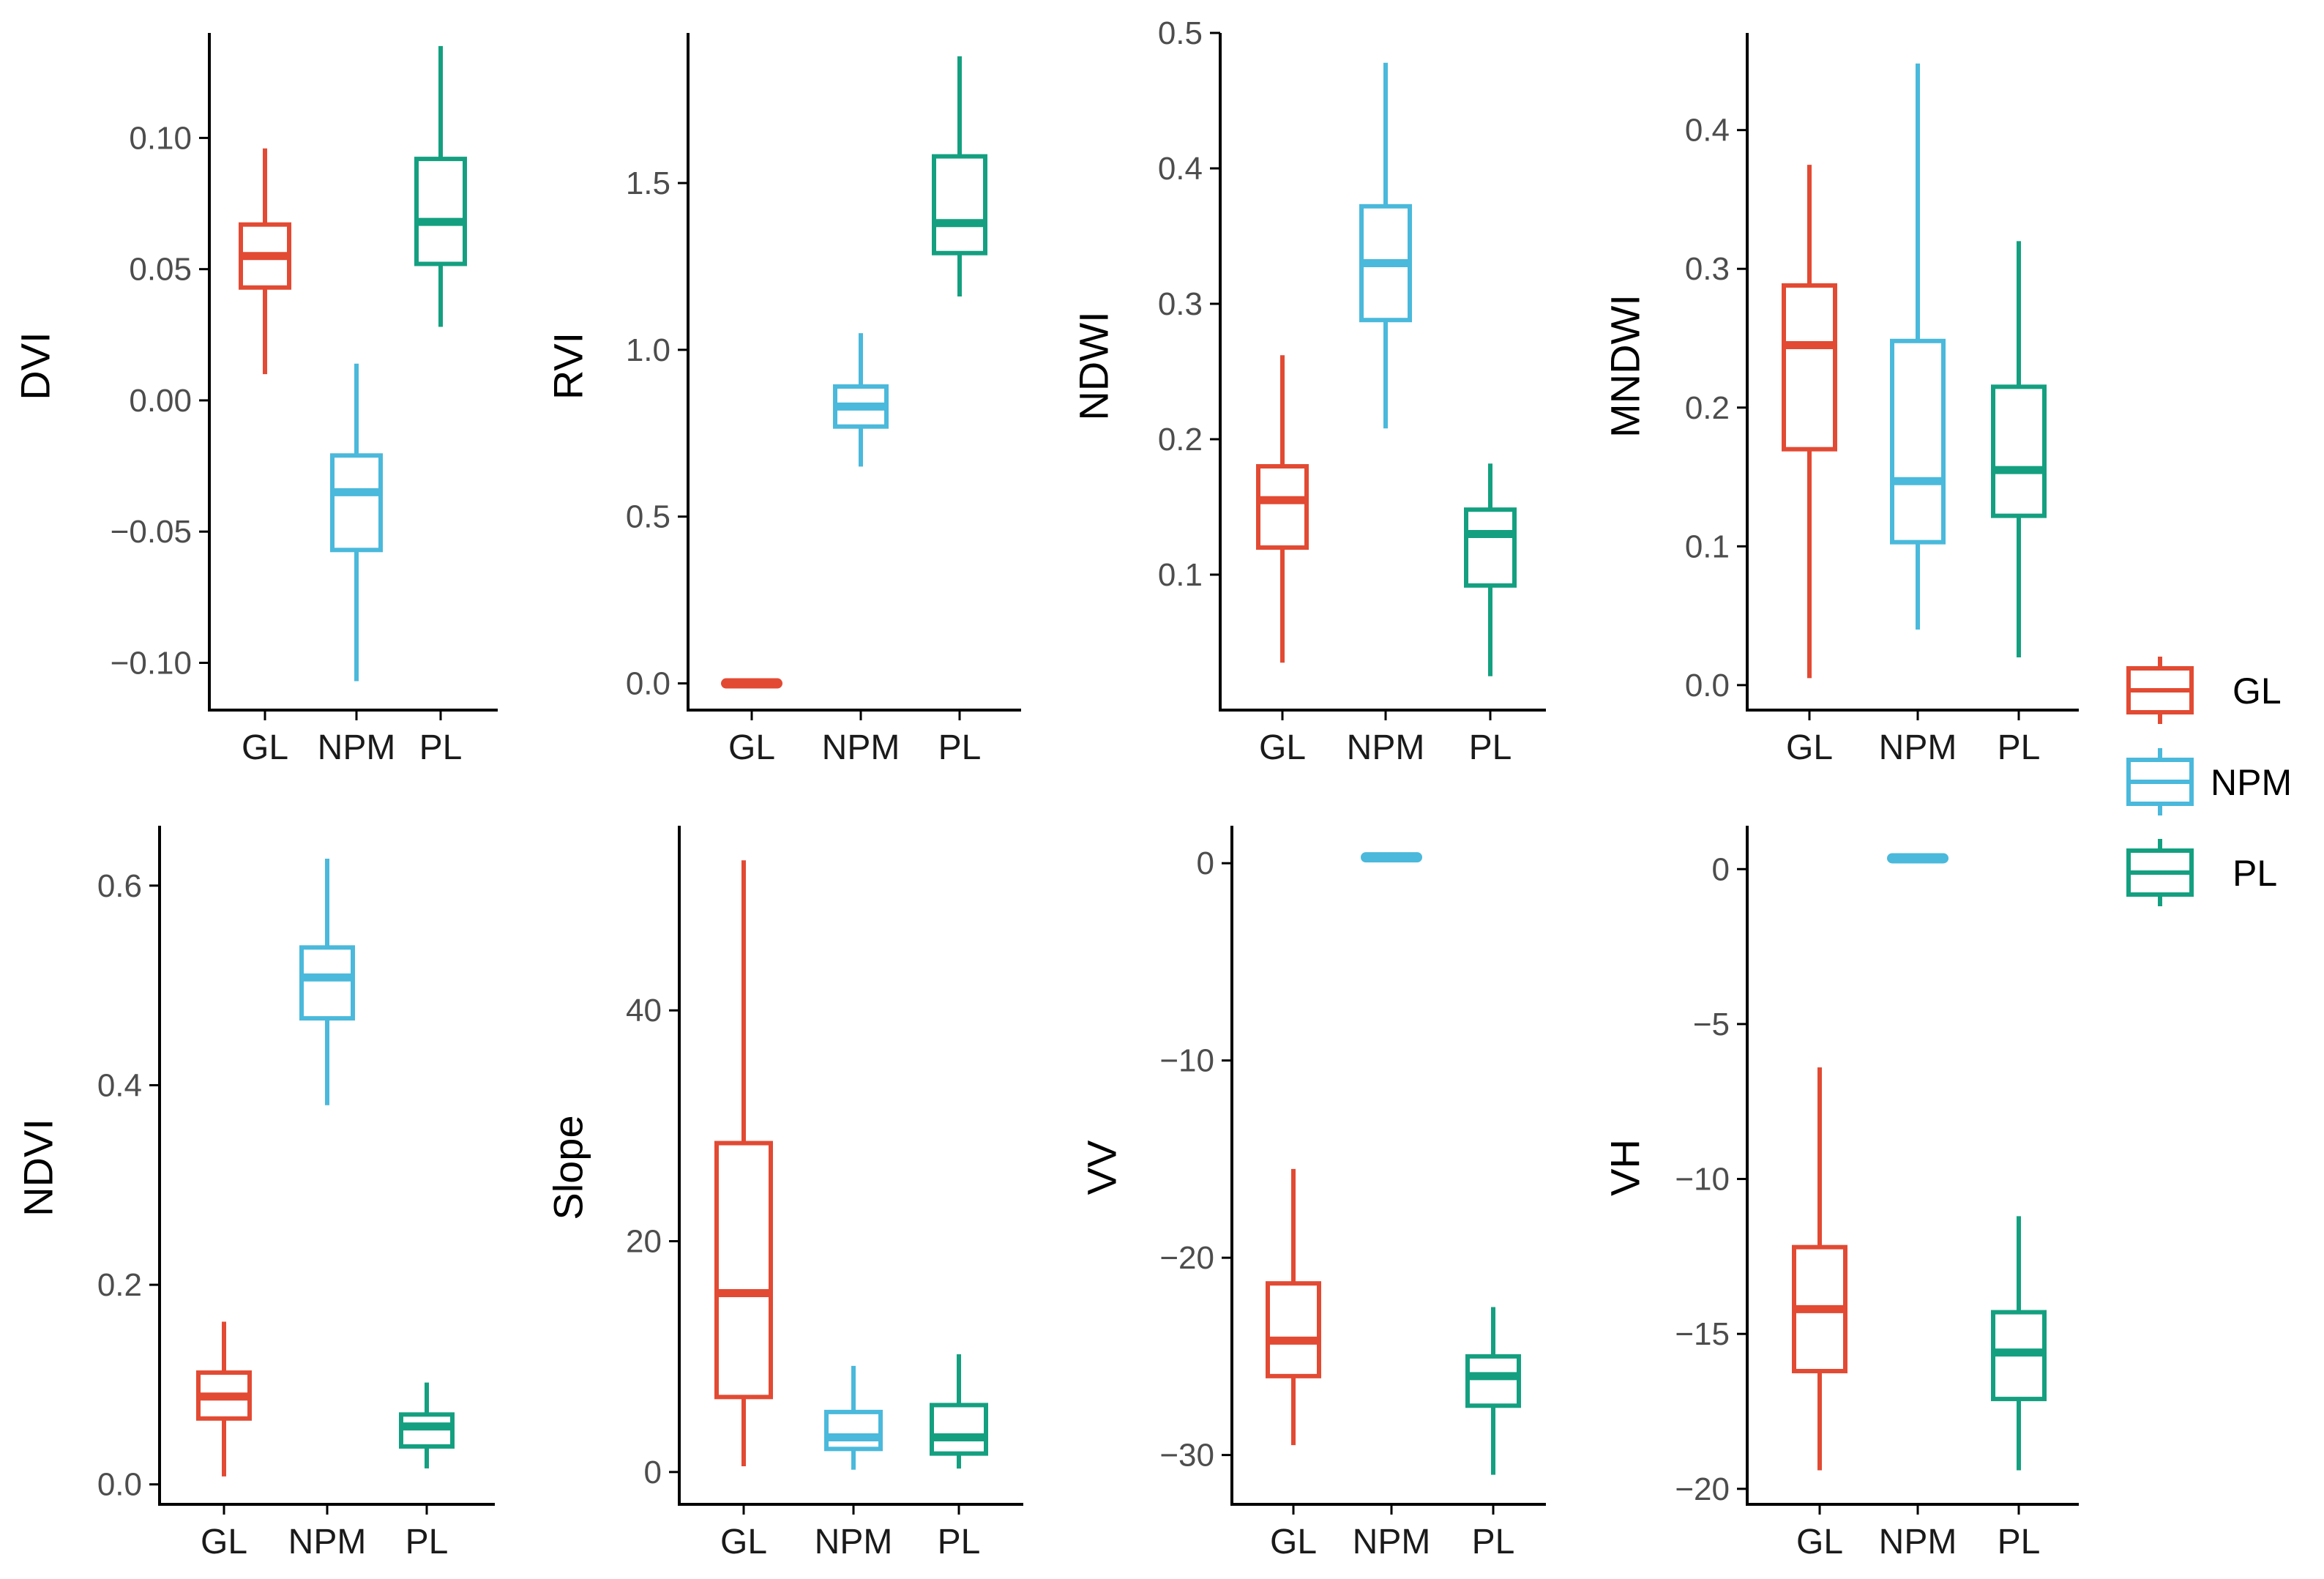  I want to click on y-tick-label: 0.3, so click(1707, 269).